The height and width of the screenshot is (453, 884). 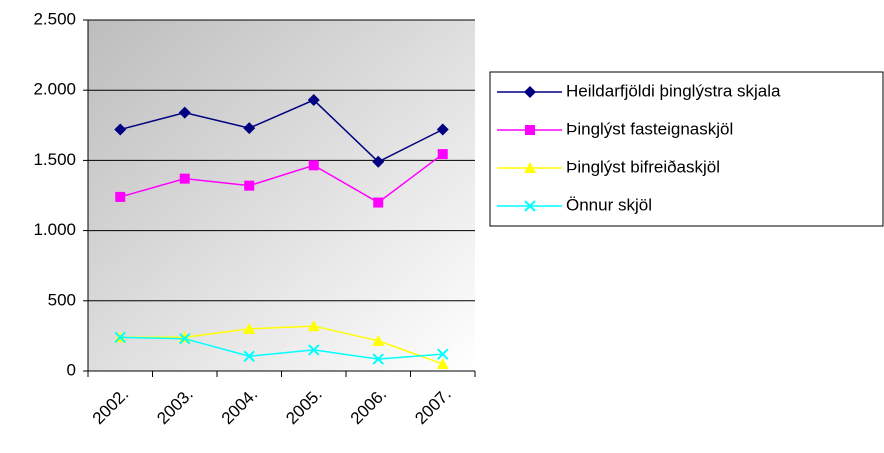 What do you see at coordinates (54, 89) in the screenshot?
I see `y-tick-label: 2.000` at bounding box center [54, 89].